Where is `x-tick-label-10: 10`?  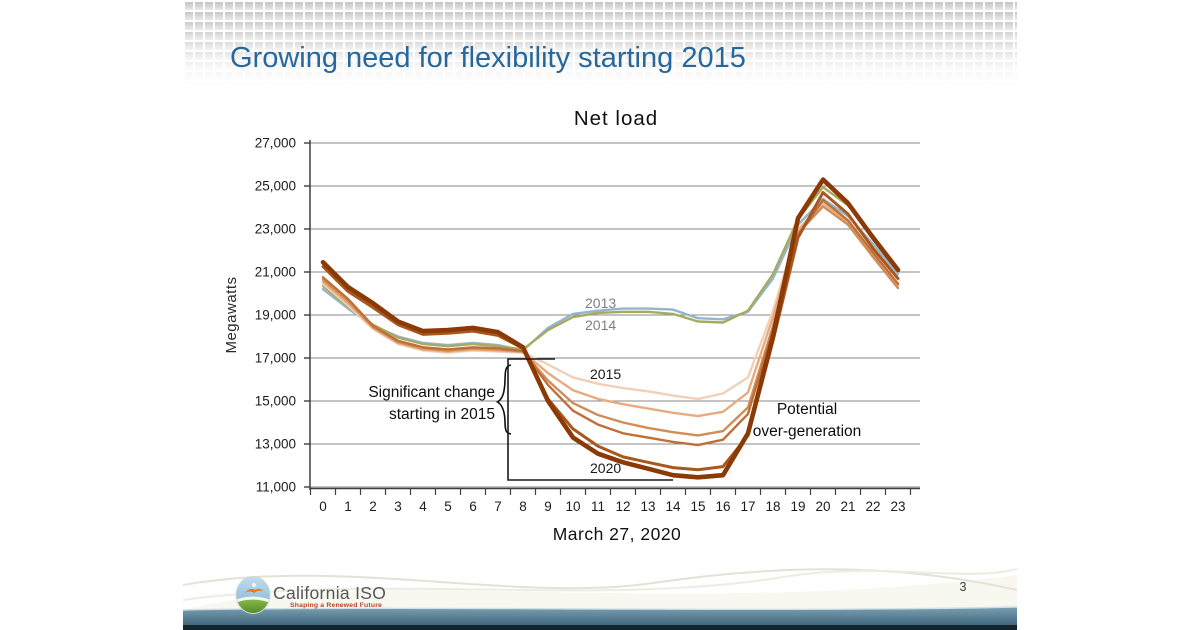
x-tick-label-10: 10 is located at coordinates (572, 506).